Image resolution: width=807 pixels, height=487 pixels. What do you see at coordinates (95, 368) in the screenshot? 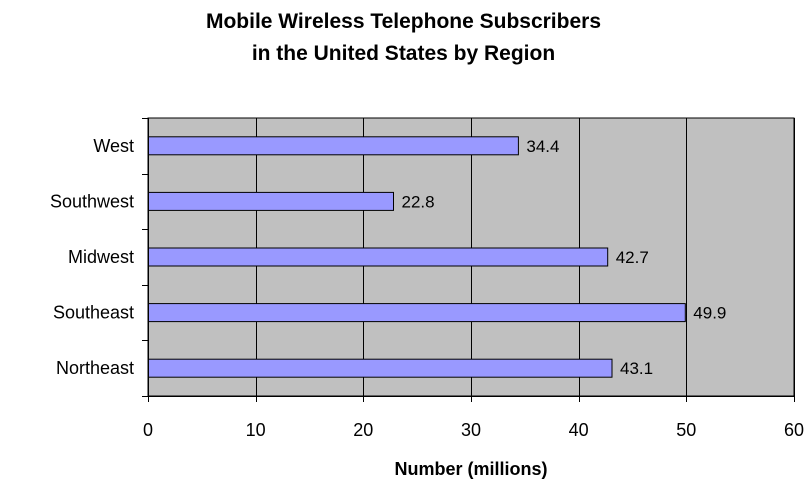
I see `category-label-northeast: Northeast` at bounding box center [95, 368].